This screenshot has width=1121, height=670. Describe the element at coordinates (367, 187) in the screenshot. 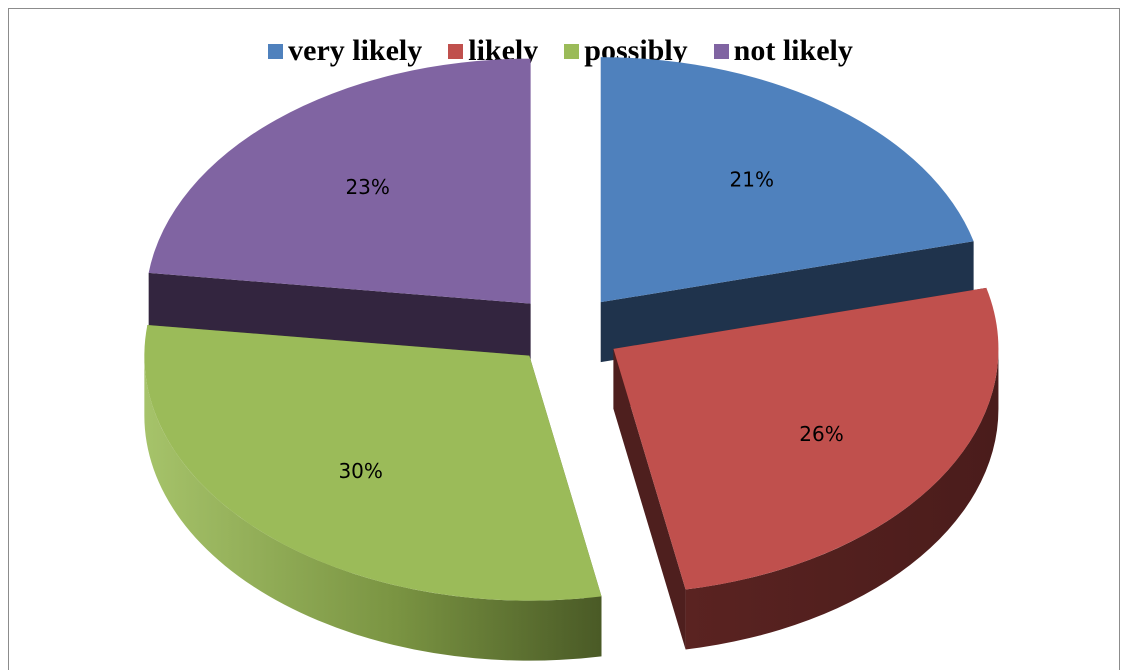

I see `data-label-not-likely: 23%` at that location.